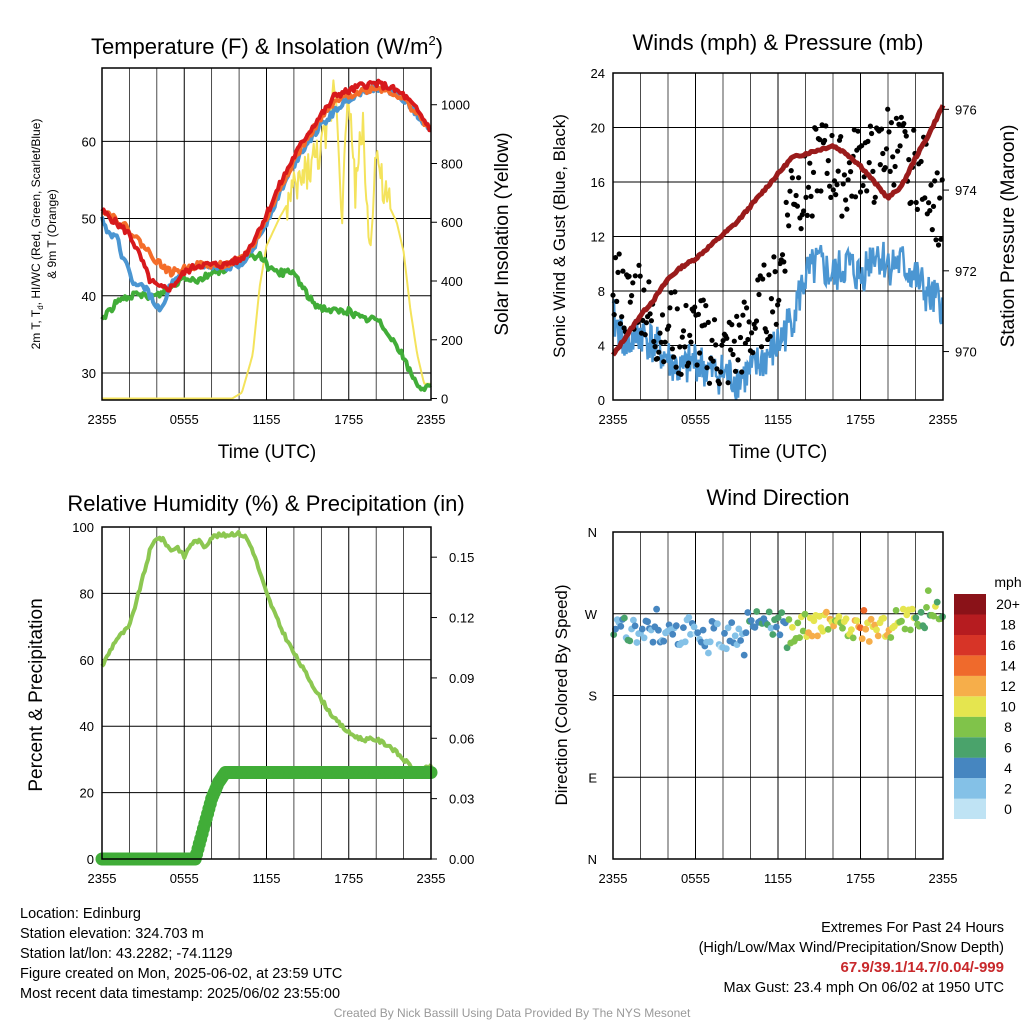  I want to click on ylabel-subscript: d, so click(40, 307).